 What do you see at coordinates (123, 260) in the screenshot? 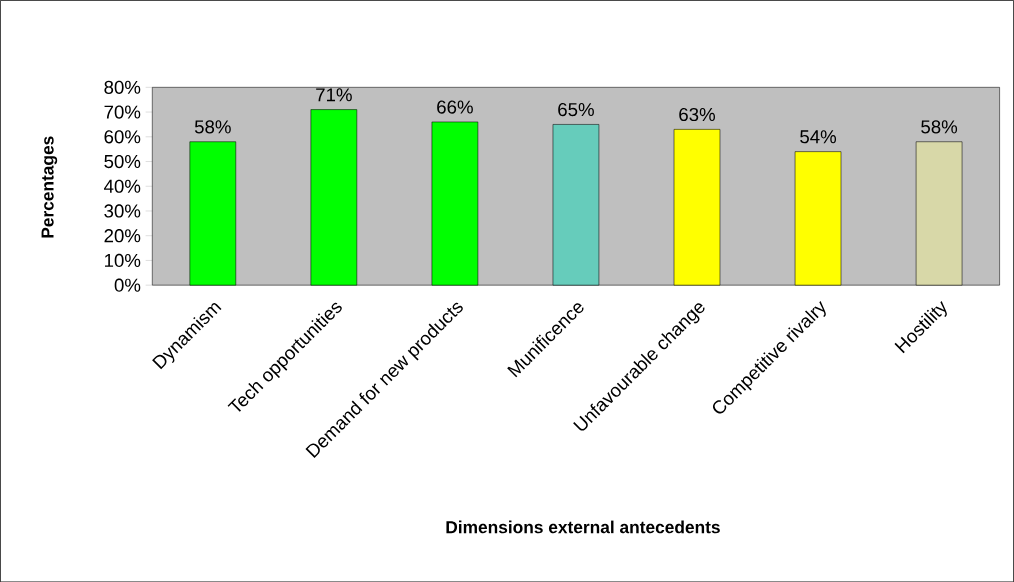
I see `y-tick-label: 10%` at bounding box center [123, 260].